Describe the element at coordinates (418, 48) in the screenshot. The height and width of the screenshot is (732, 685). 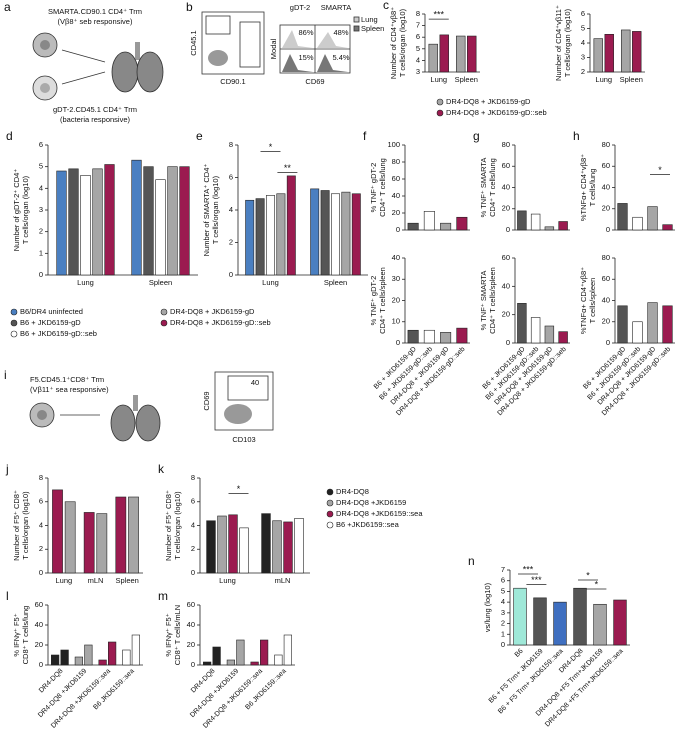
I see `y-tick-label: 5` at that location.